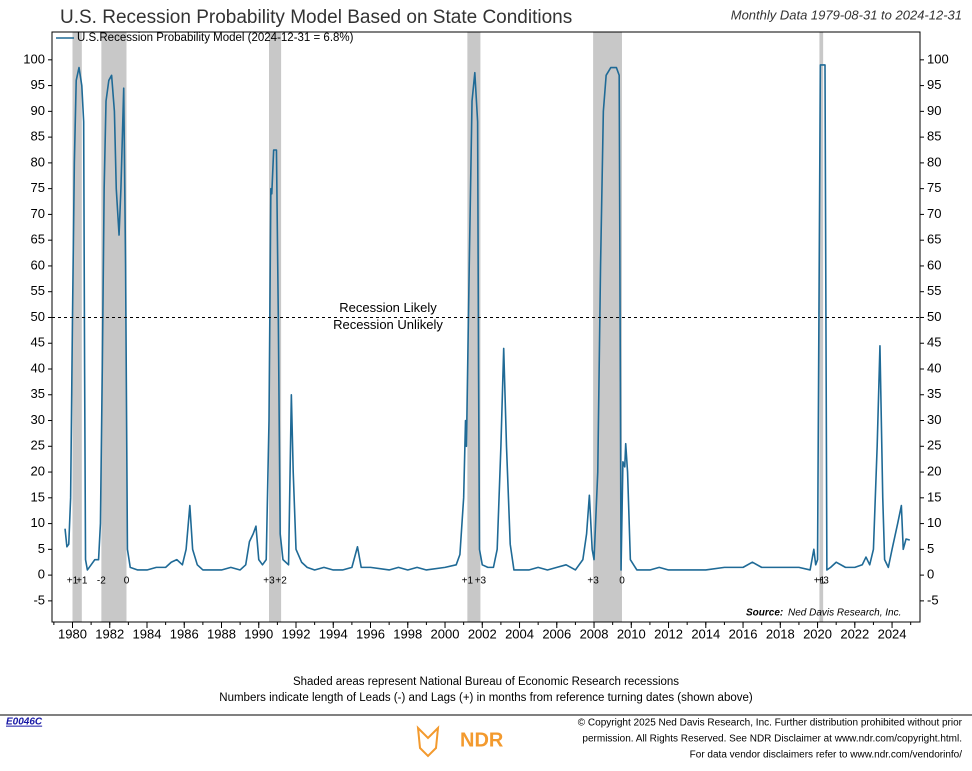  I want to click on y2-tick-label: 55, so click(934, 290).